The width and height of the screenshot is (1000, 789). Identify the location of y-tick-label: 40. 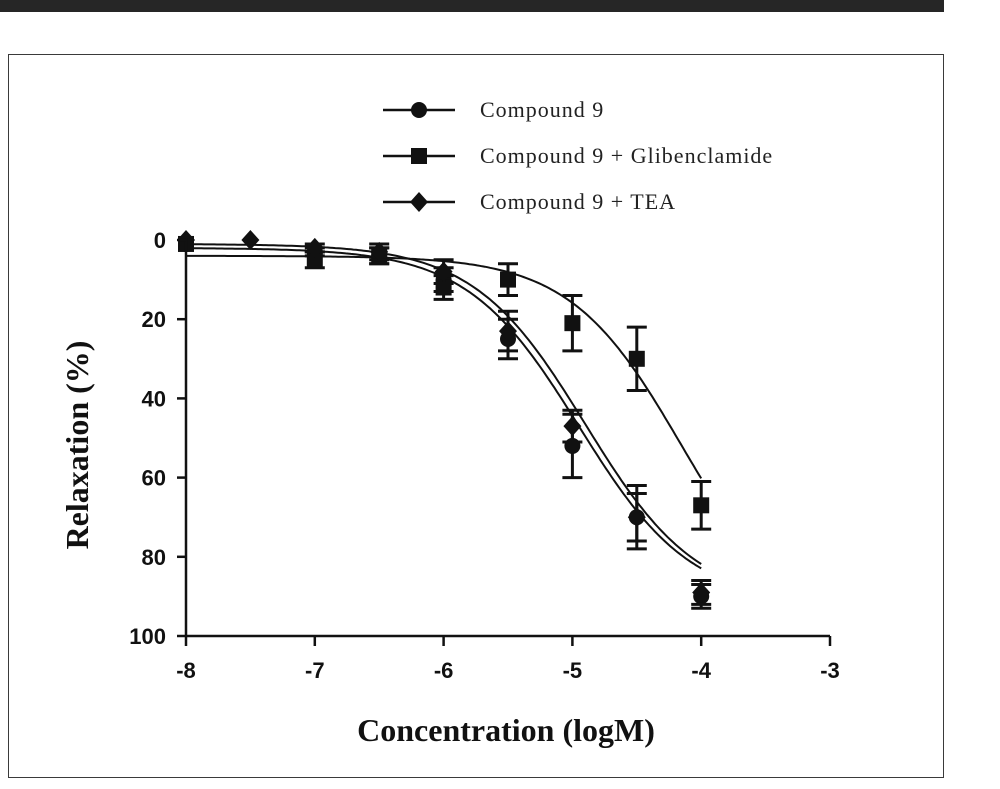
(154, 398).